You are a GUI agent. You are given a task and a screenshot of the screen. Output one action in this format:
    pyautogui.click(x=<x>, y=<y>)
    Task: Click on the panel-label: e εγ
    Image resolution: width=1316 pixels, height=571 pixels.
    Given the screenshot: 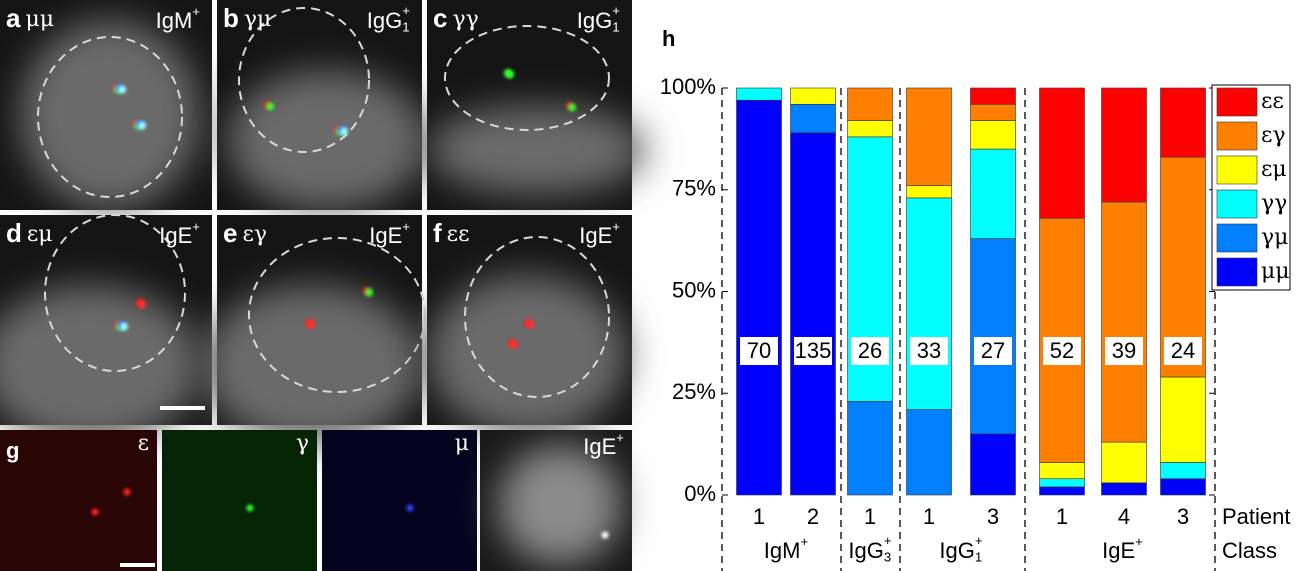 What is the action you would take?
    pyautogui.click(x=245, y=233)
    